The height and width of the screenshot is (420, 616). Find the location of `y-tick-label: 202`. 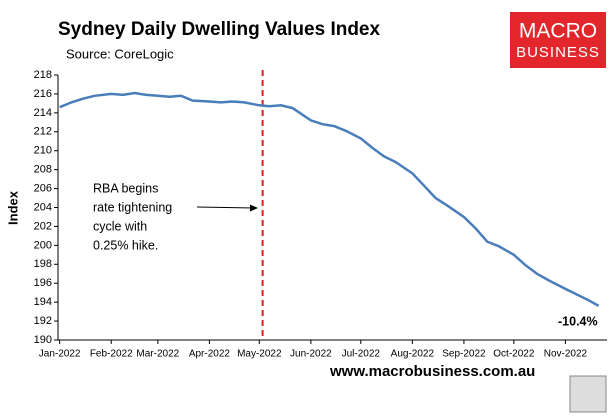

y-tick-label: 202 is located at coordinates (43, 226).